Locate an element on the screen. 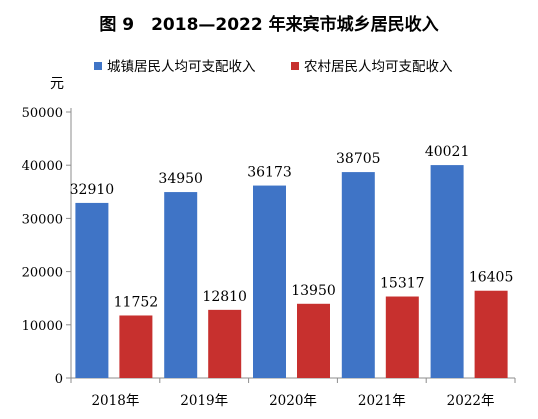 Image resolution: width=538 pixels, height=419 pixels. y-tick-label: 30000 is located at coordinates (42, 219).